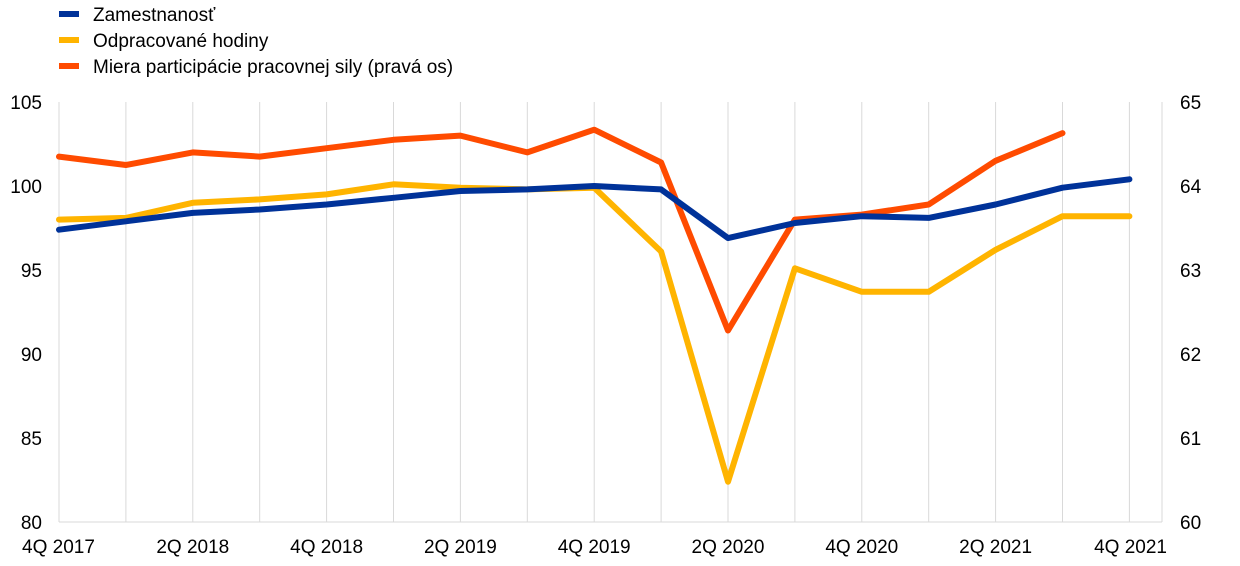 This screenshot has width=1240, height=566. Describe the element at coordinates (192, 547) in the screenshot. I see `x-tick-label: 2Q 2018` at that location.